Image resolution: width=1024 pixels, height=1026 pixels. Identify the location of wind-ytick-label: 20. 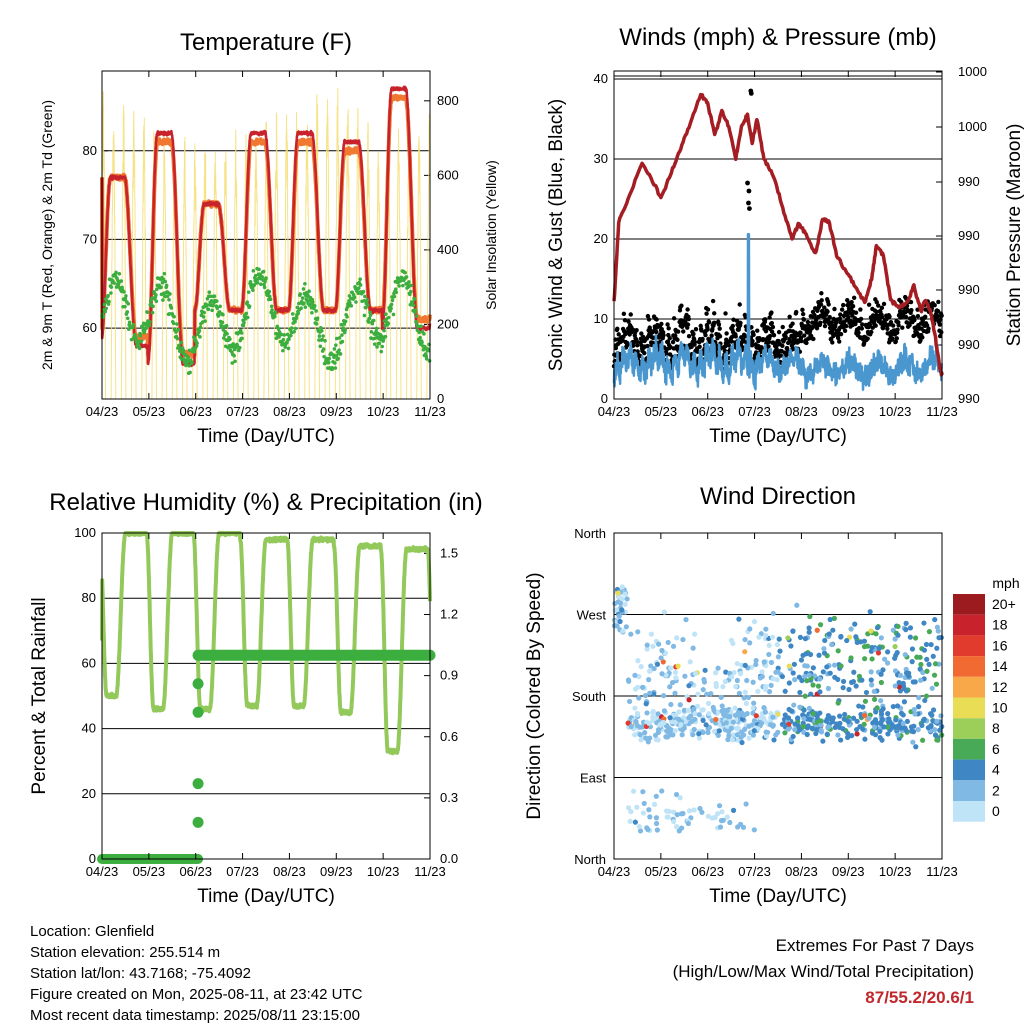
(601, 238).